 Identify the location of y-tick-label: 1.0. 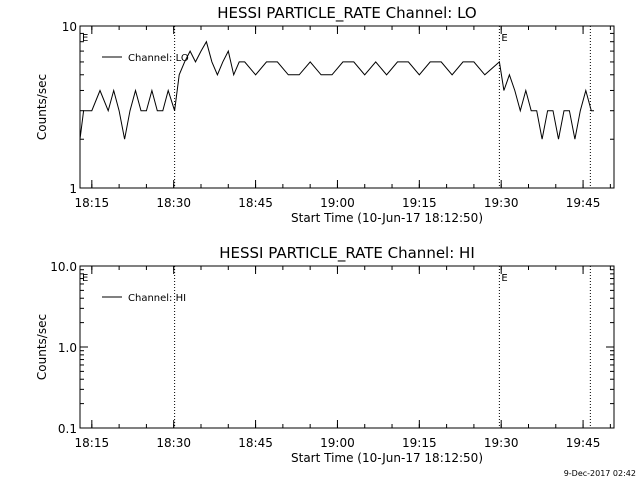
(67, 348).